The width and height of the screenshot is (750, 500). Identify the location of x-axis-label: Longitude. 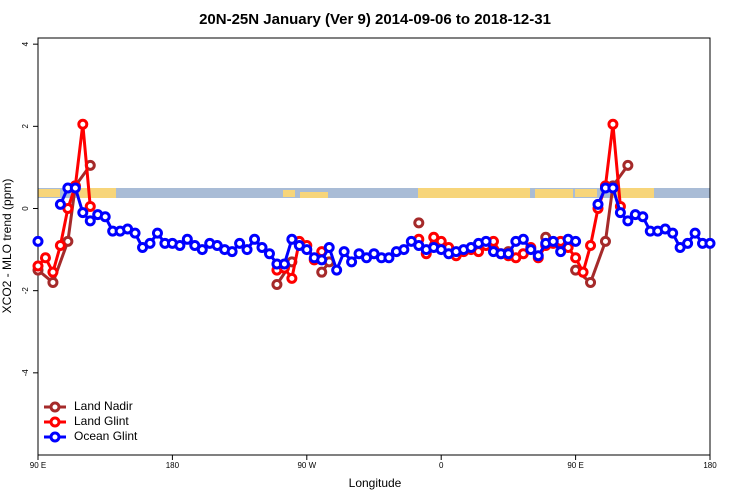
(375, 483).